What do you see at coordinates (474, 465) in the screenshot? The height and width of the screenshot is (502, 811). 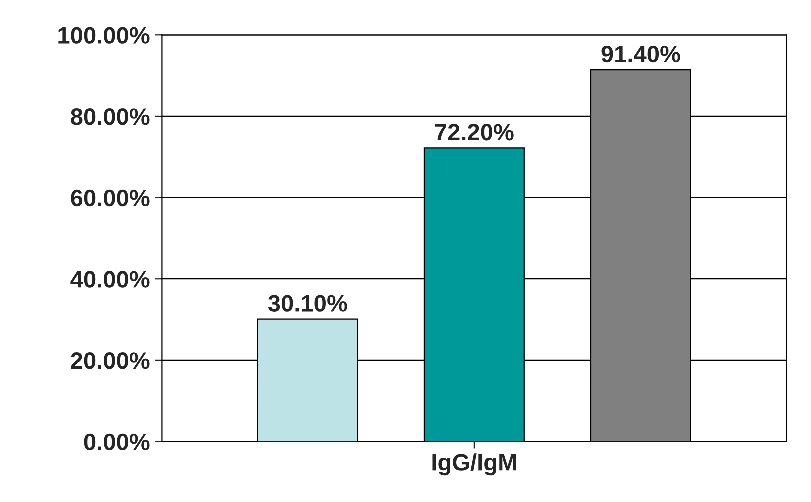 I see `x-tick-label: IgG/IgM` at bounding box center [474, 465].